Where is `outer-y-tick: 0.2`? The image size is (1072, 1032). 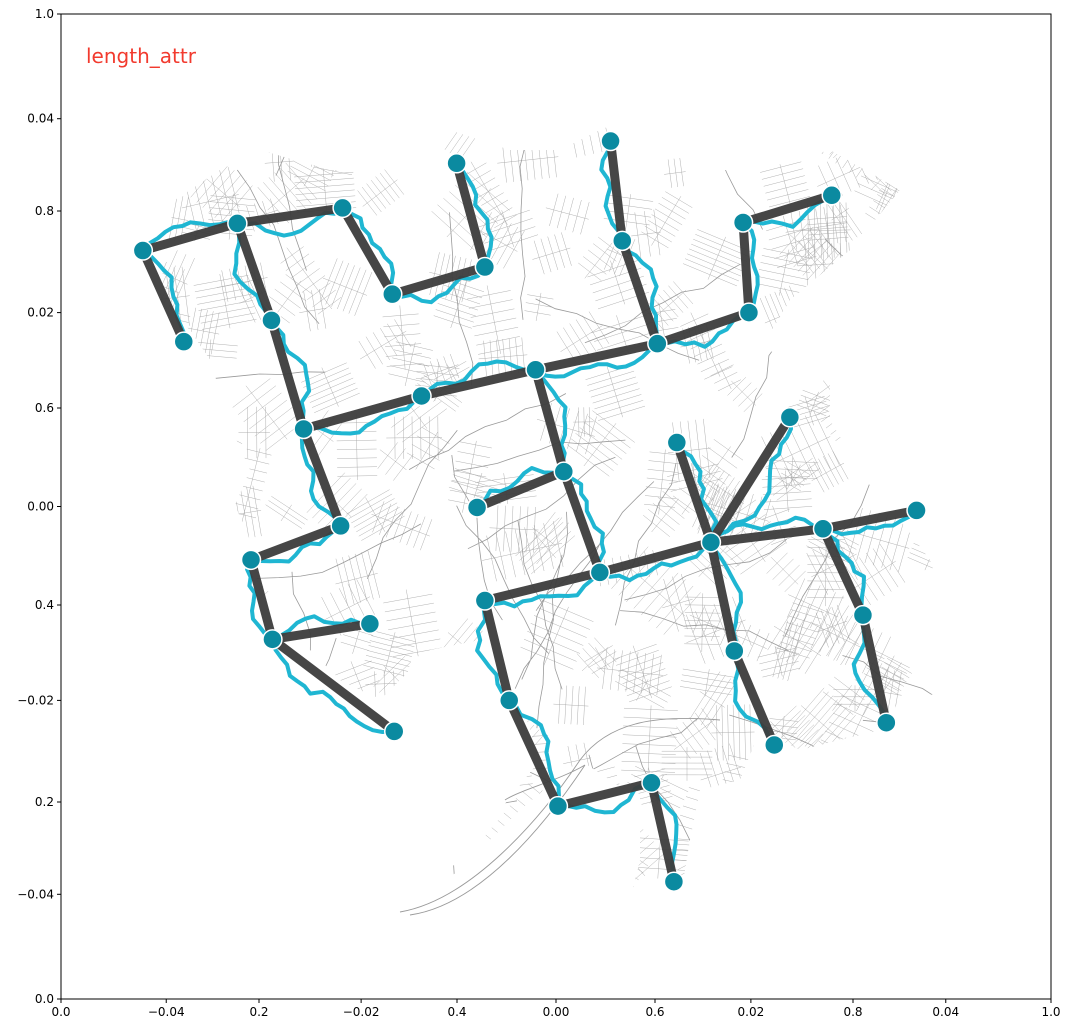
outer-y-tick: 0.2 is located at coordinates (48, 802).